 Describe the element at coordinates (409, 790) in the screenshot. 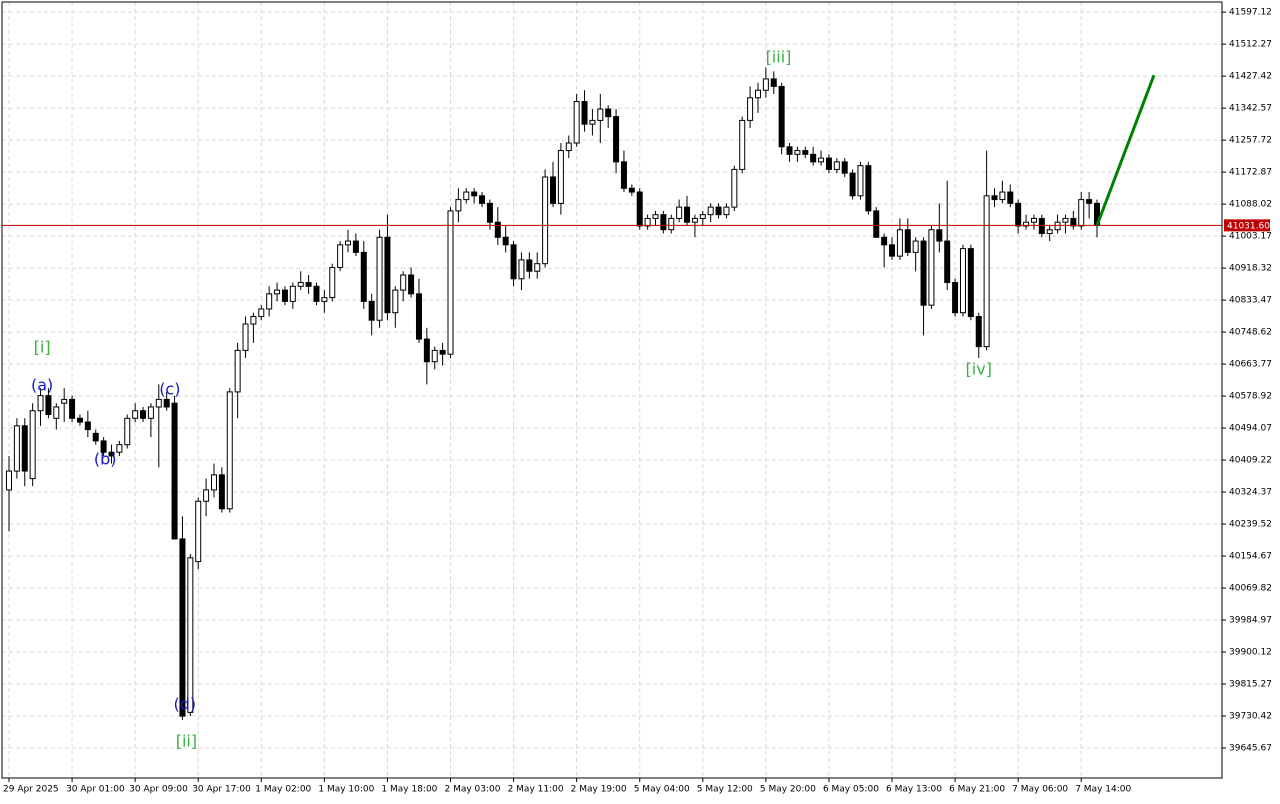

I see `x-tick-label: 1 May 18:00` at that location.